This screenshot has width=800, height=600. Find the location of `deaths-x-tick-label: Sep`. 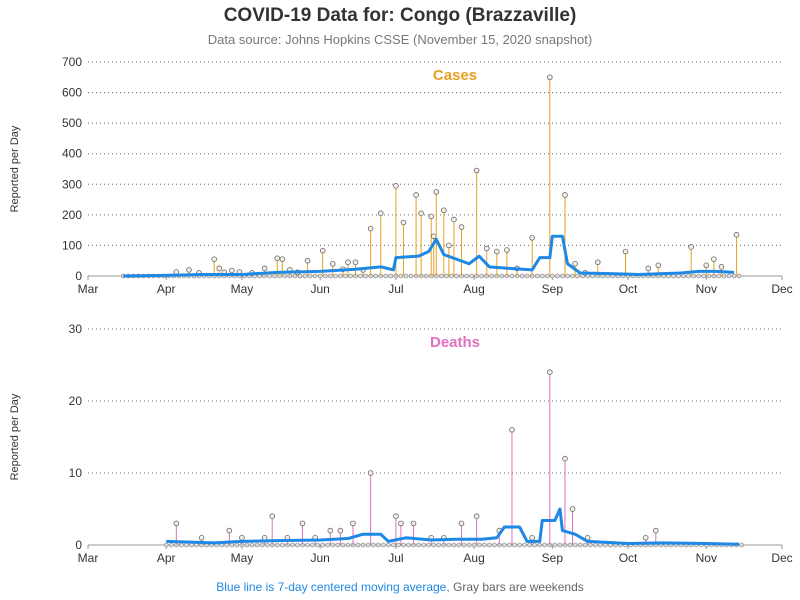

deaths-x-tick-label: Sep is located at coordinates (553, 558).